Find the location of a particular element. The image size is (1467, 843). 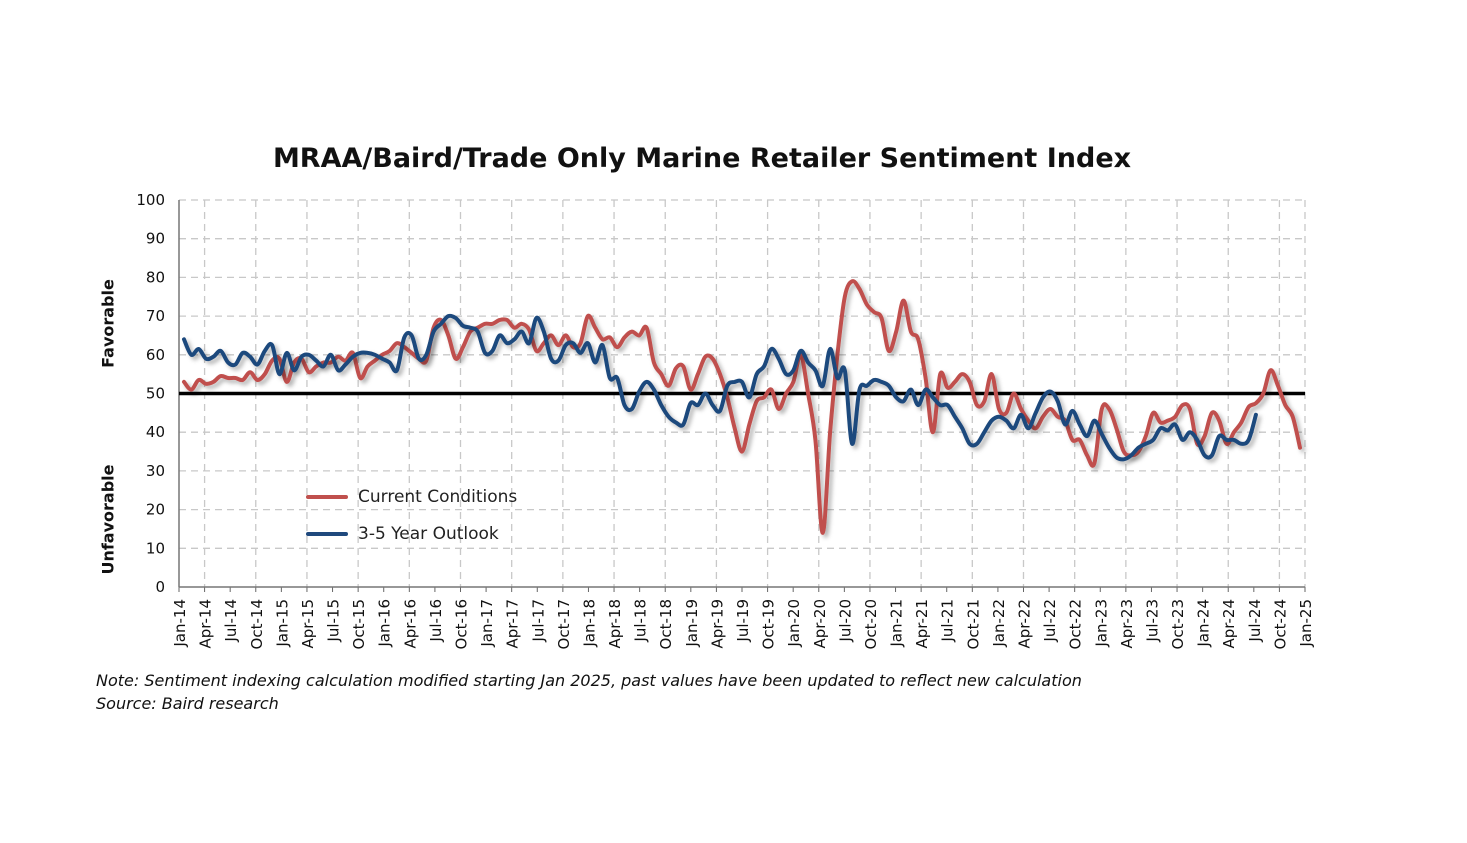

y-tick-label-0: 0 is located at coordinates (160, 587).